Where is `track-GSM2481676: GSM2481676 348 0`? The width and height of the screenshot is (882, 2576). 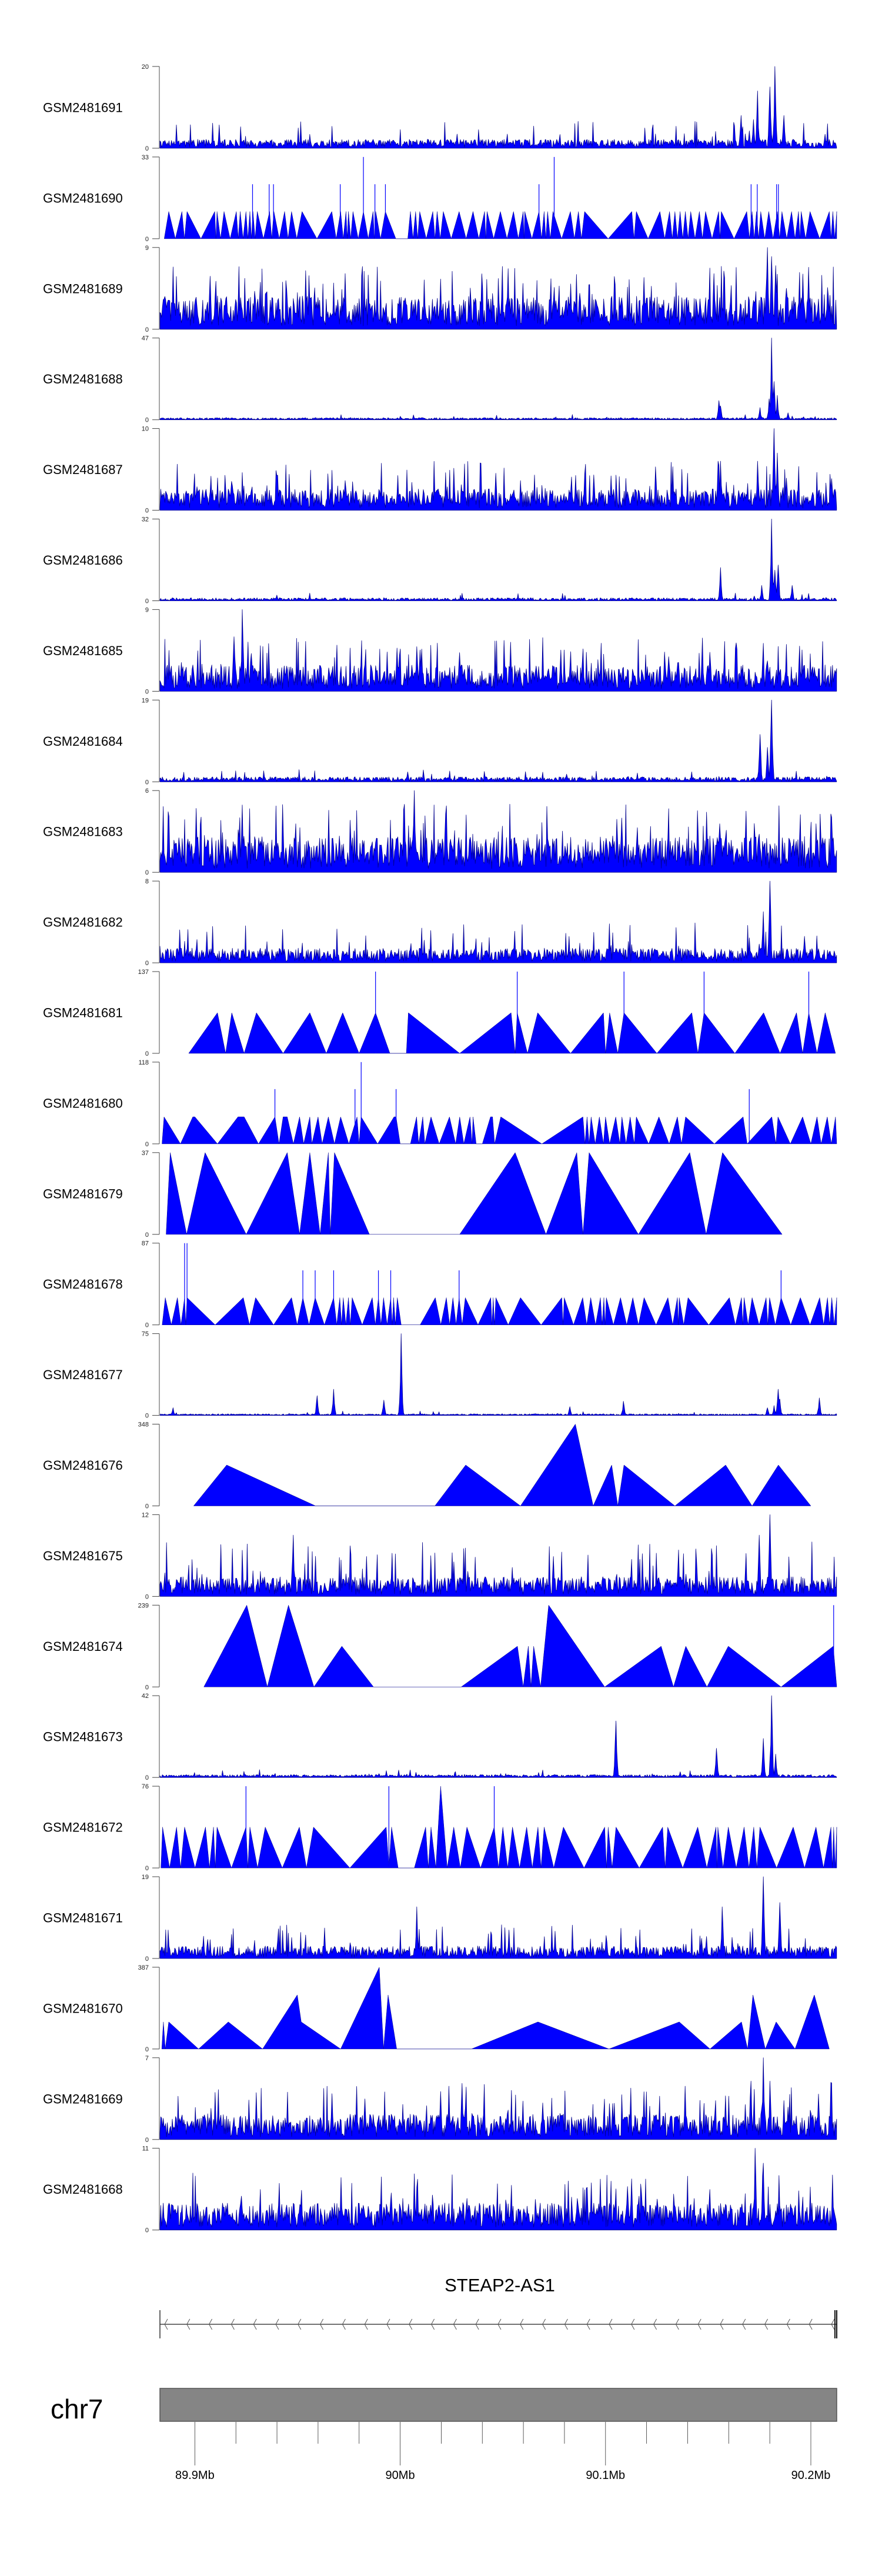
track-GSM2481676: GSM2481676 348 0 is located at coordinates (427, 1466).